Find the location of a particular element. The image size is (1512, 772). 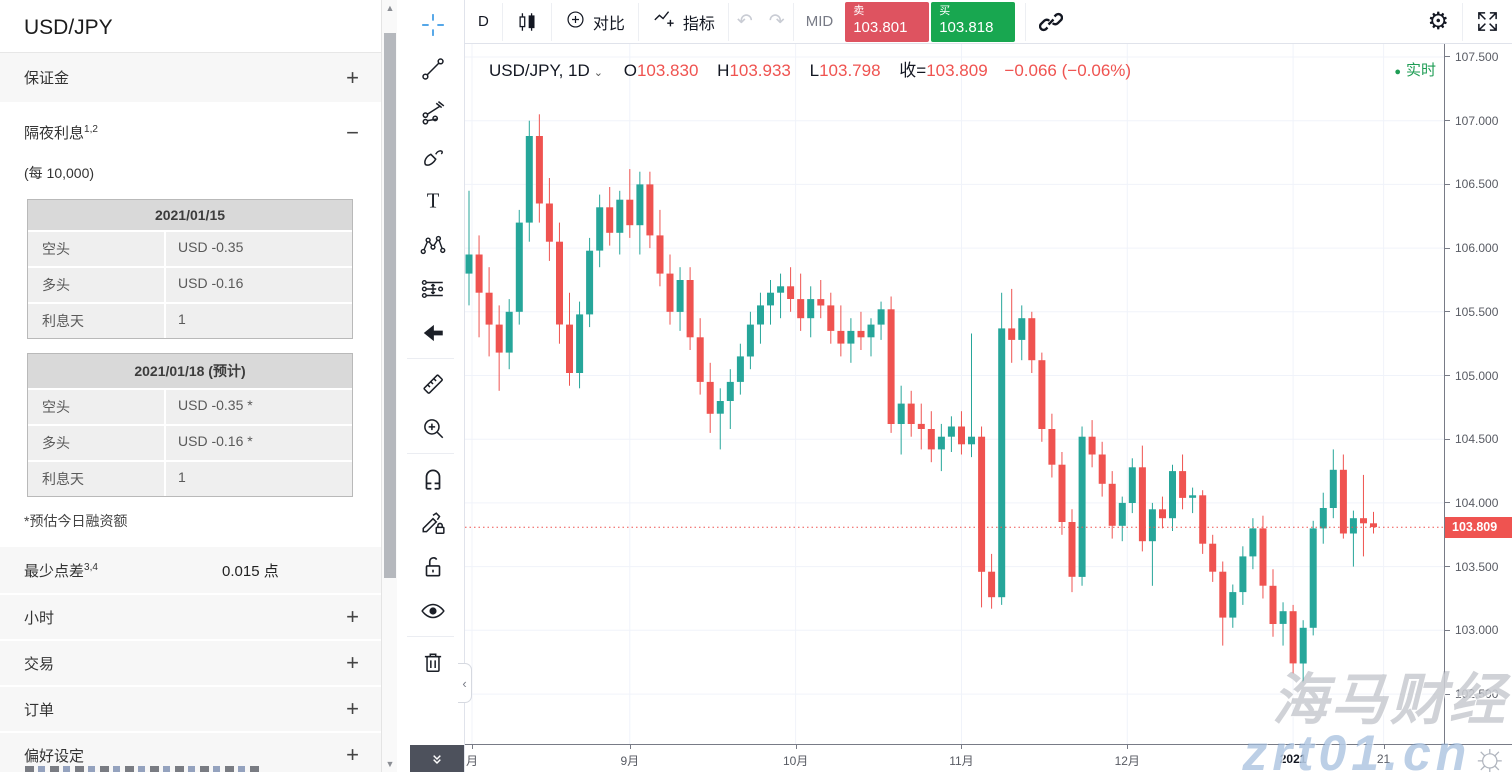

scroll-up-icon: ▲ is located at coordinates (390, 8).